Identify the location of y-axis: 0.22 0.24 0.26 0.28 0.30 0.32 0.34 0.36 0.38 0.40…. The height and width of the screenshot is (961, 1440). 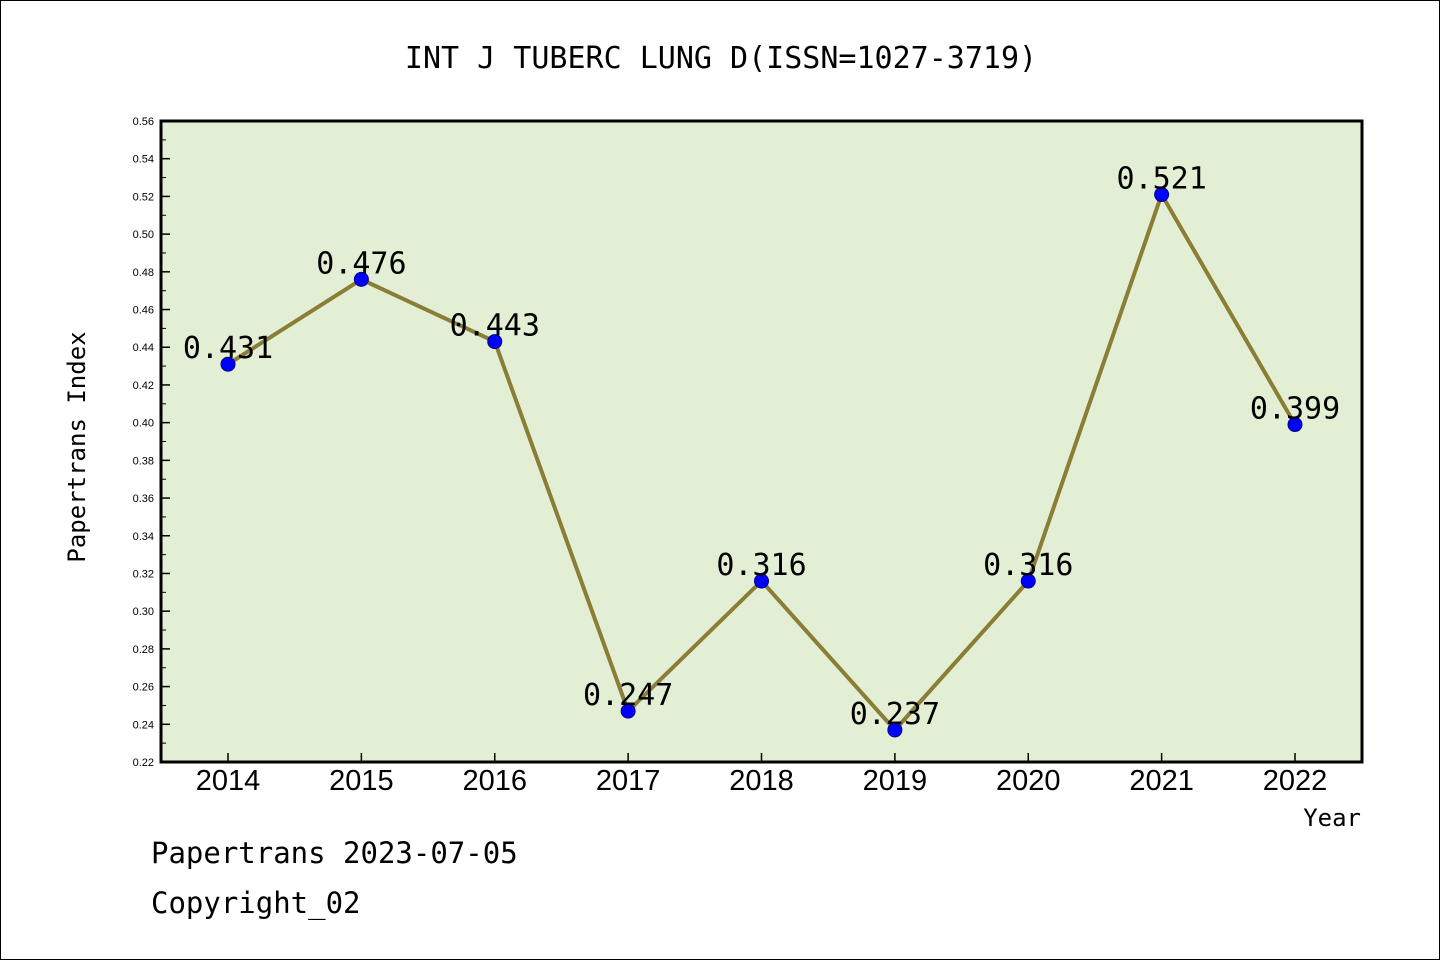
(151, 442).